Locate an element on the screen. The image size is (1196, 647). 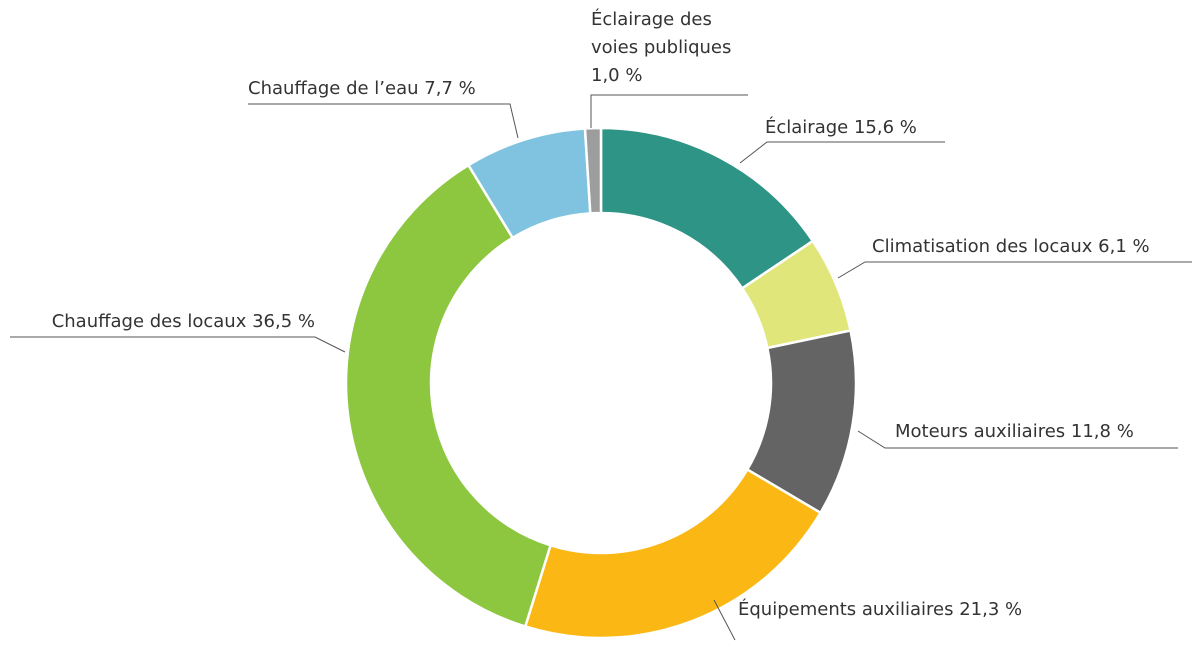
slice-name: Chauffage de l’eau is located at coordinates (333, 88).